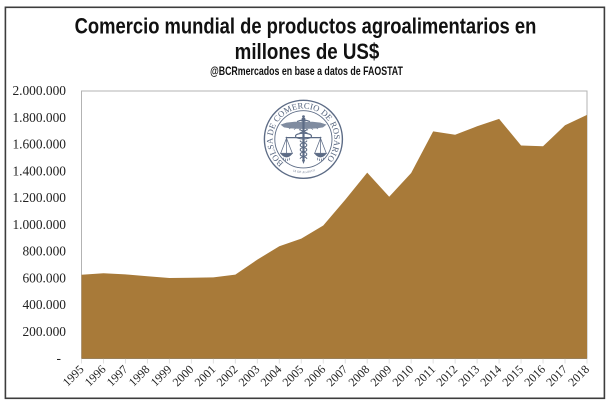  Describe the element at coordinates (44, 331) in the screenshot. I see `svg-text: 200.000` at that location.